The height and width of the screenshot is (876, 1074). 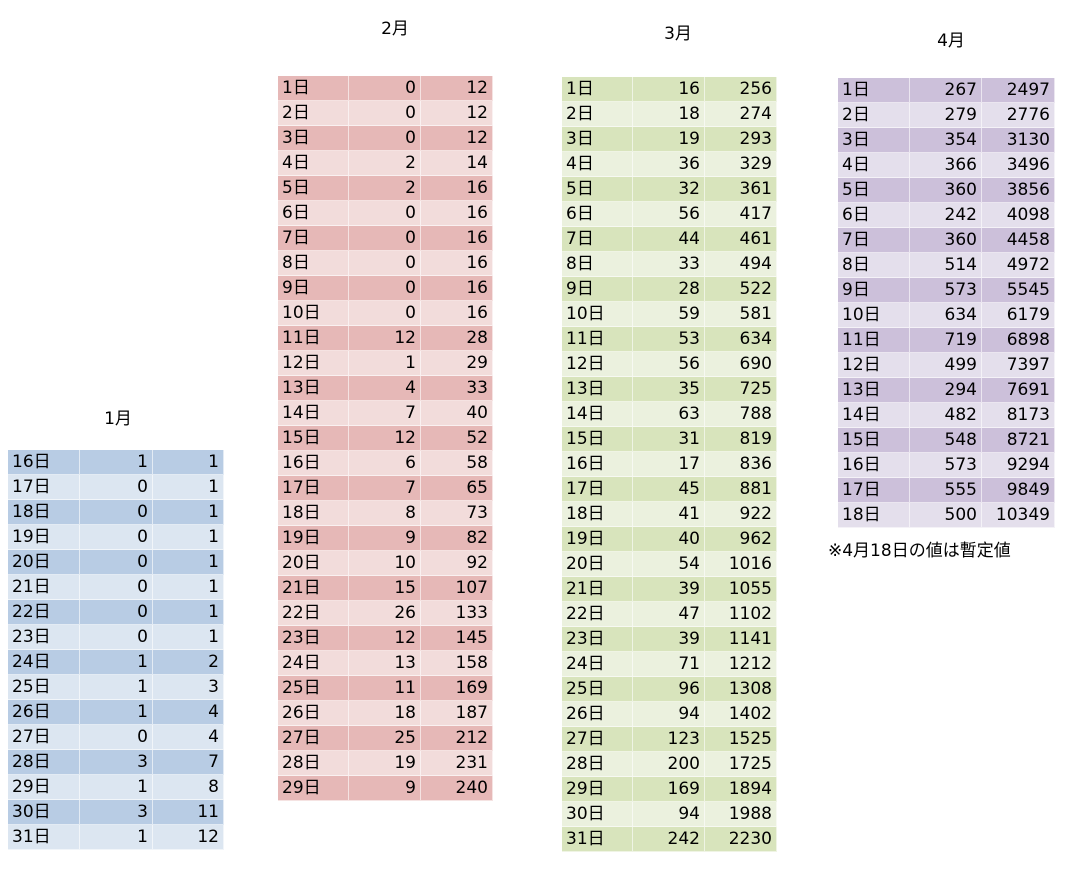 I want to click on day-cell: 25日, so click(x=597, y=689).